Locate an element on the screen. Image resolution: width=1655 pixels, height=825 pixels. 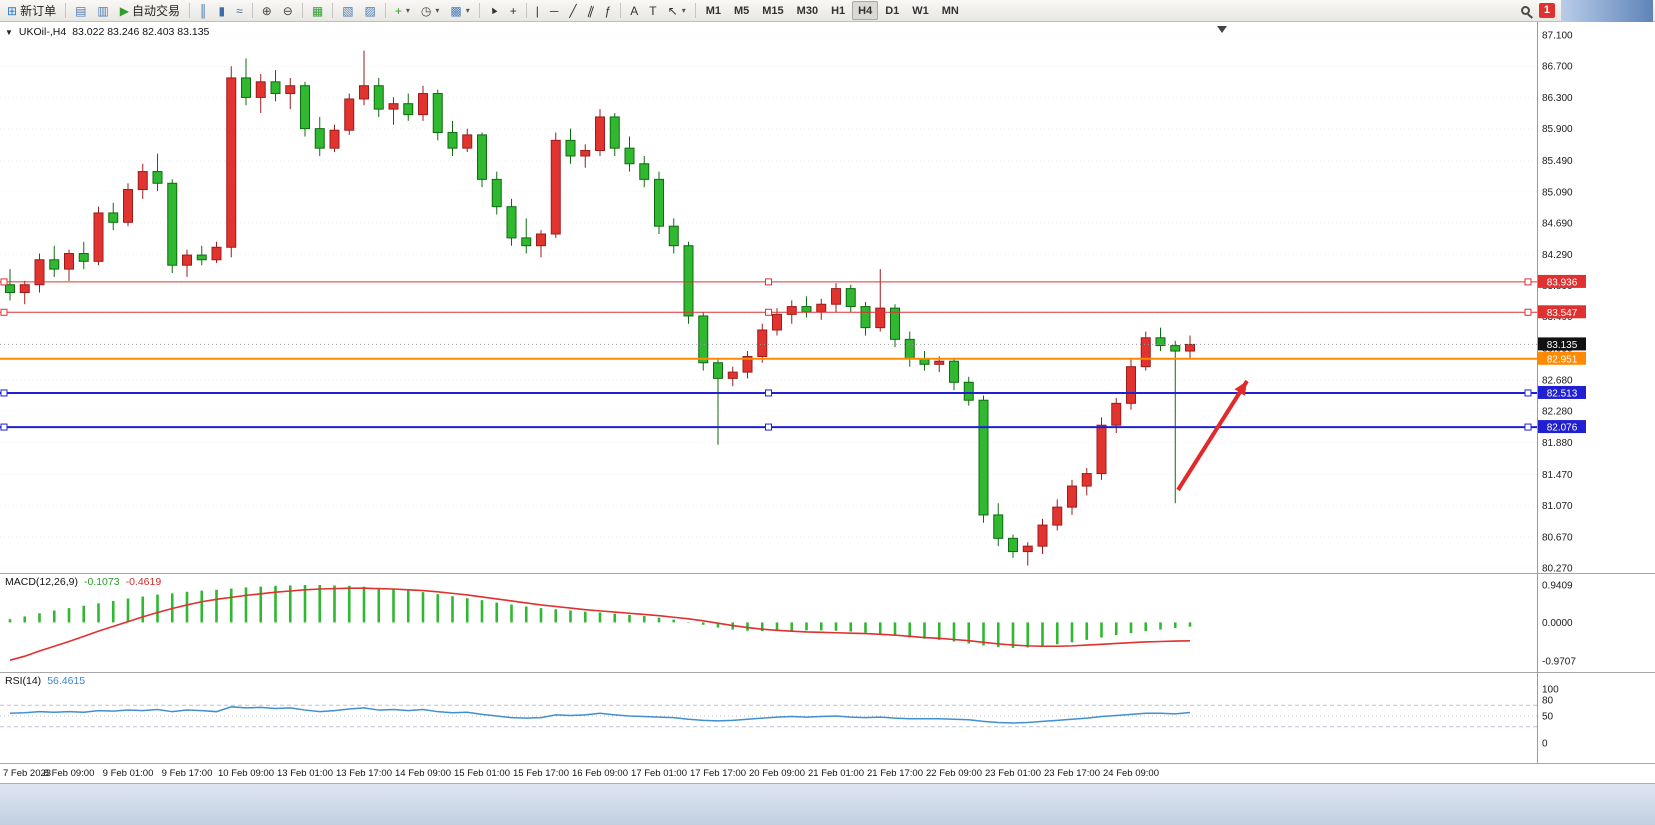
macd-panel-svg: 0.9409 0.0000 -0.9707 is located at coordinates (827, 622).